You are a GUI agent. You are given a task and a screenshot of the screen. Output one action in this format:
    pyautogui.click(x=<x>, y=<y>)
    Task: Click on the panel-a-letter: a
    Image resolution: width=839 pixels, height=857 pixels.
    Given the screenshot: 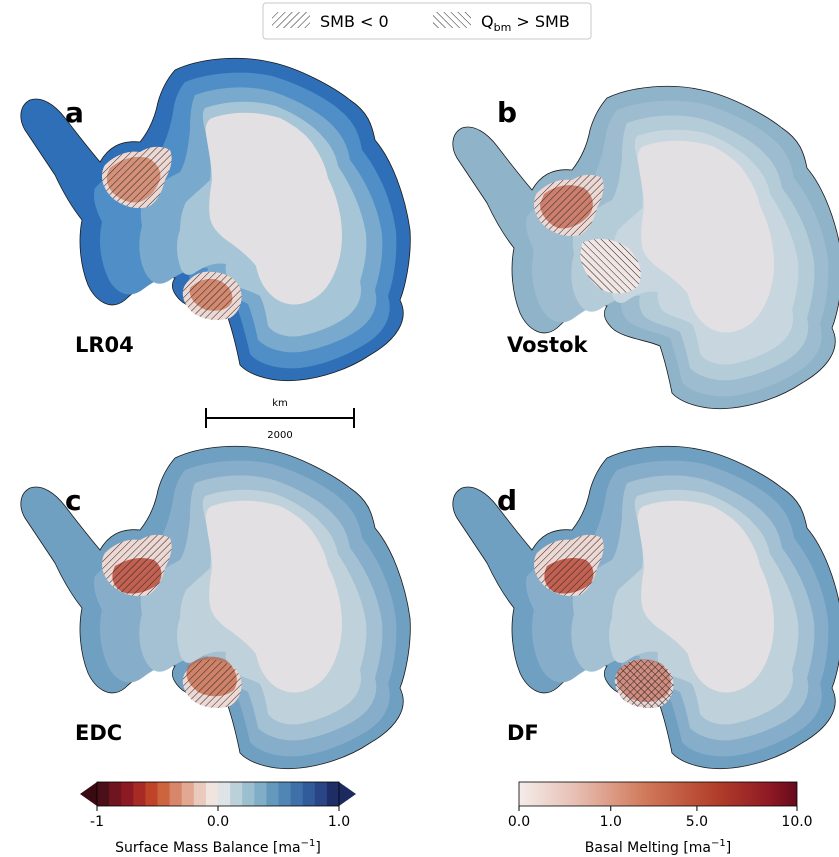 What is the action you would take?
    pyautogui.click(x=74, y=112)
    